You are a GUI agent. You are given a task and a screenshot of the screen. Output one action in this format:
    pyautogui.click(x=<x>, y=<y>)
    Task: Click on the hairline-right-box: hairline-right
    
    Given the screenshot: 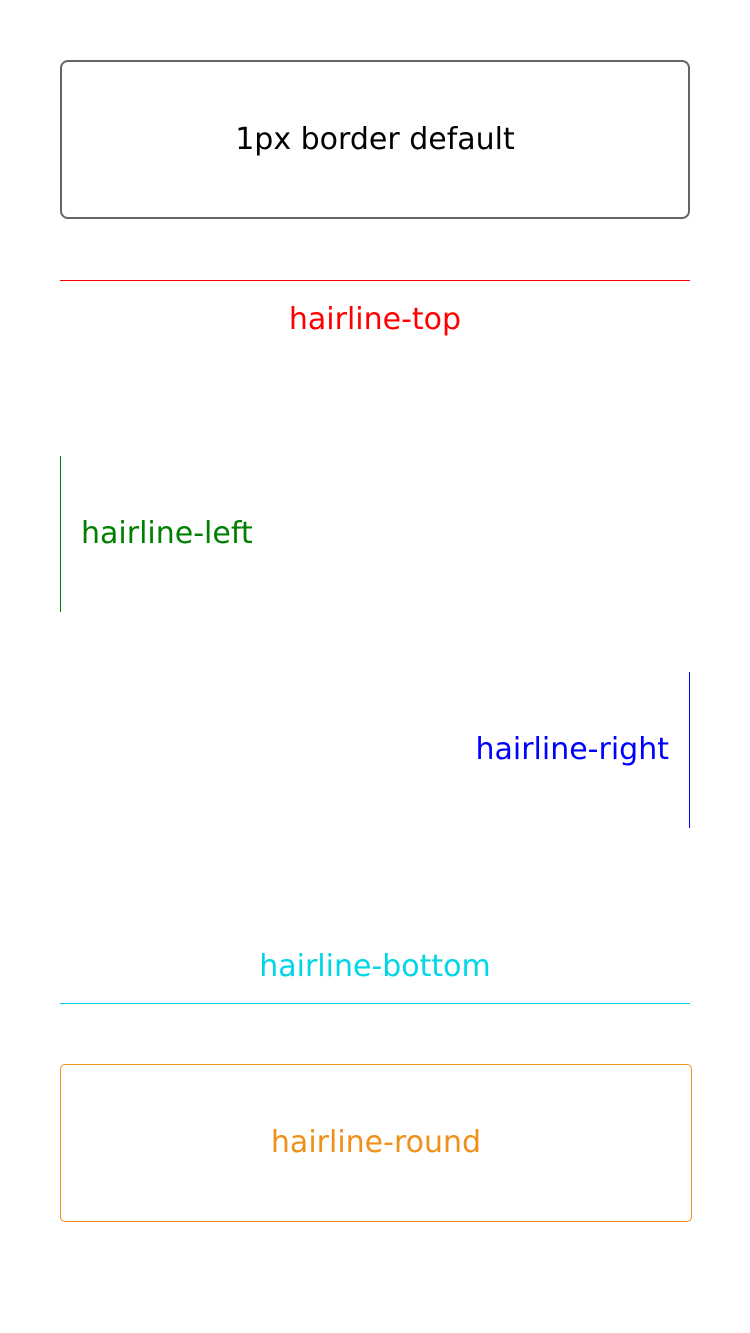 What is the action you would take?
    pyautogui.click(x=375, y=750)
    